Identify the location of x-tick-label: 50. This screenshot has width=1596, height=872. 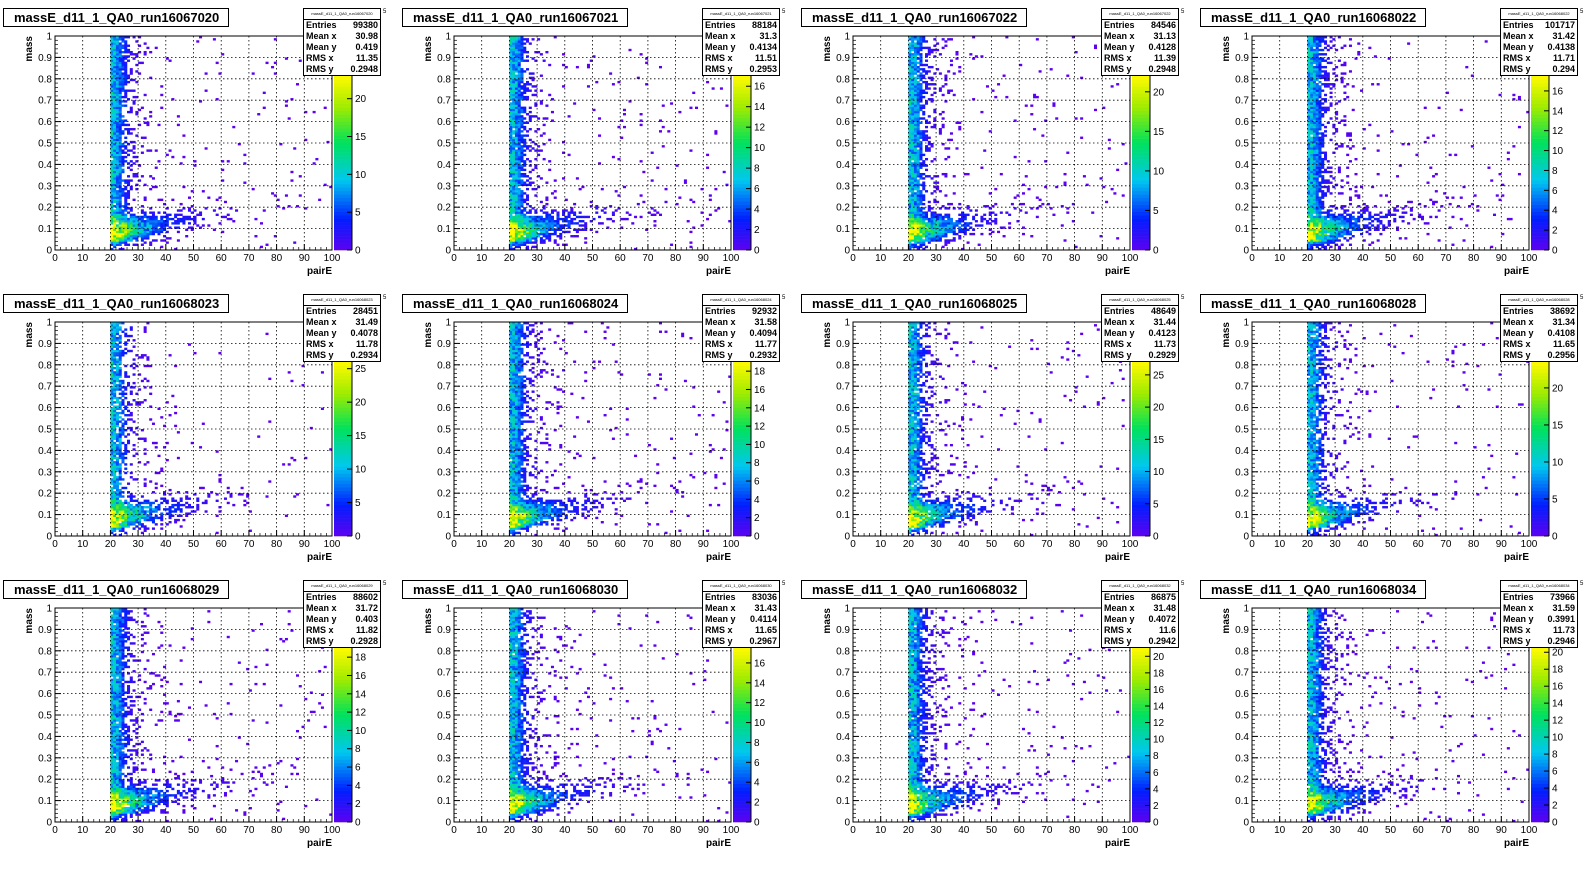
(194, 258).